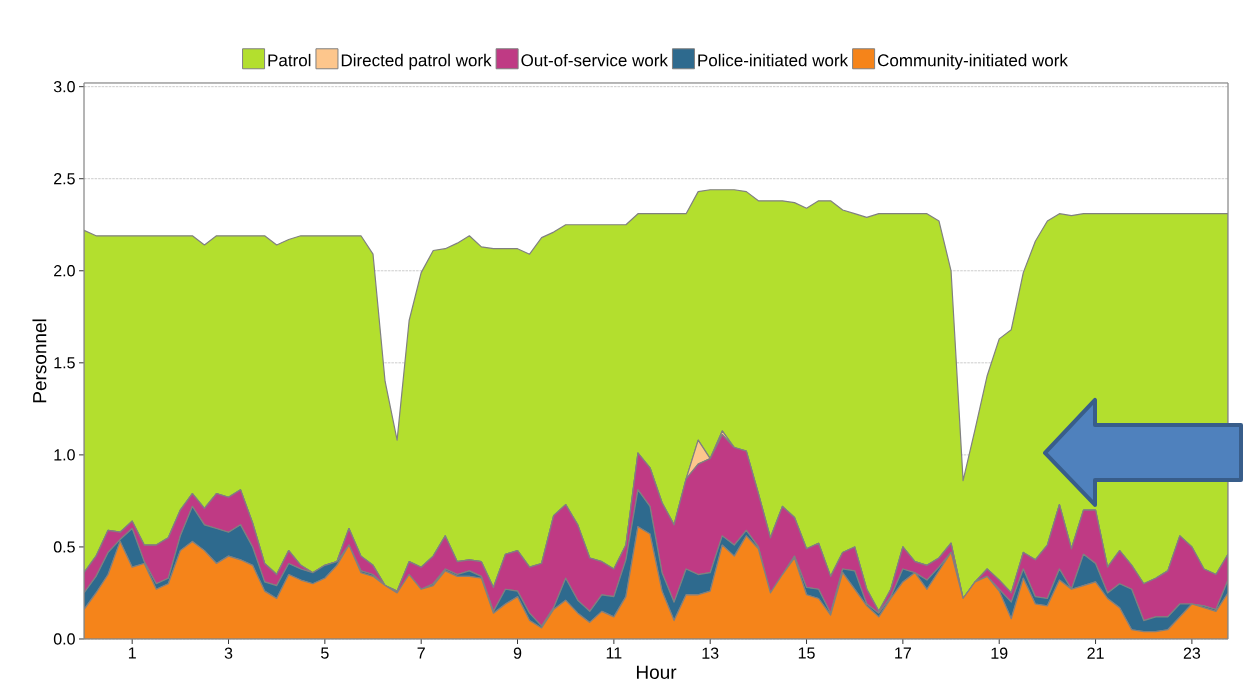 The image size is (1243, 700). What do you see at coordinates (64, 271) in the screenshot?
I see `y-tick-label: 2.0` at bounding box center [64, 271].